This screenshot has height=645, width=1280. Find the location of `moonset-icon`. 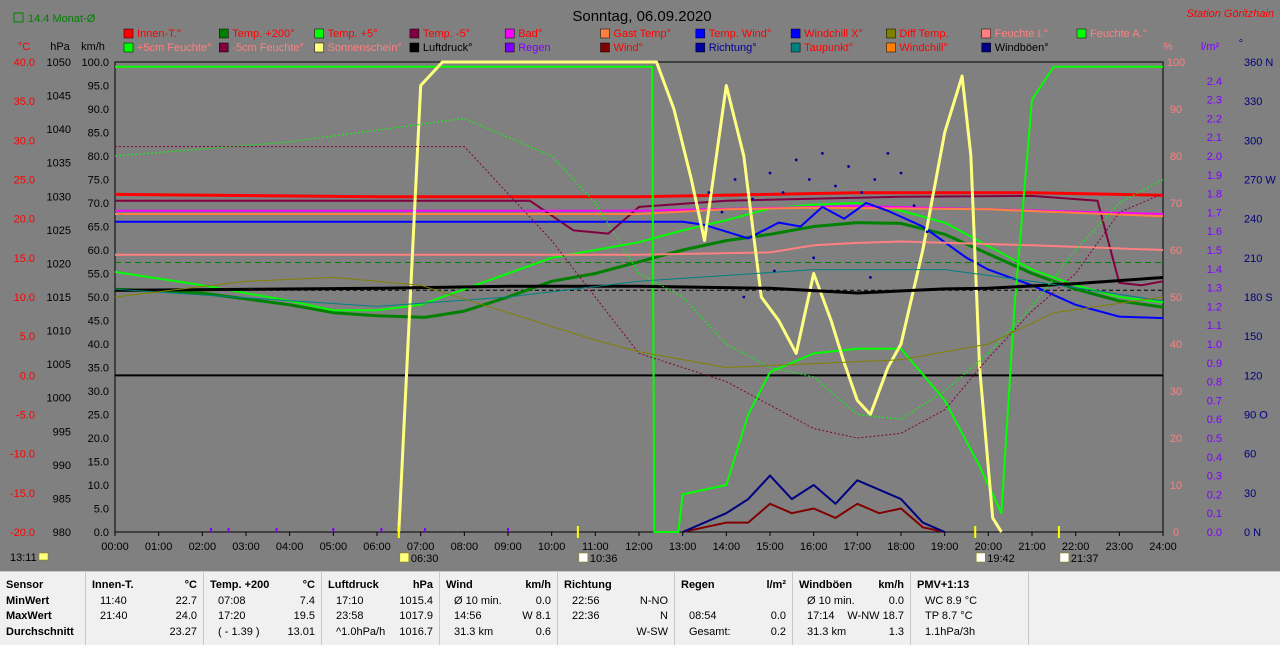

moonset-icon is located at coordinates (1064, 557).